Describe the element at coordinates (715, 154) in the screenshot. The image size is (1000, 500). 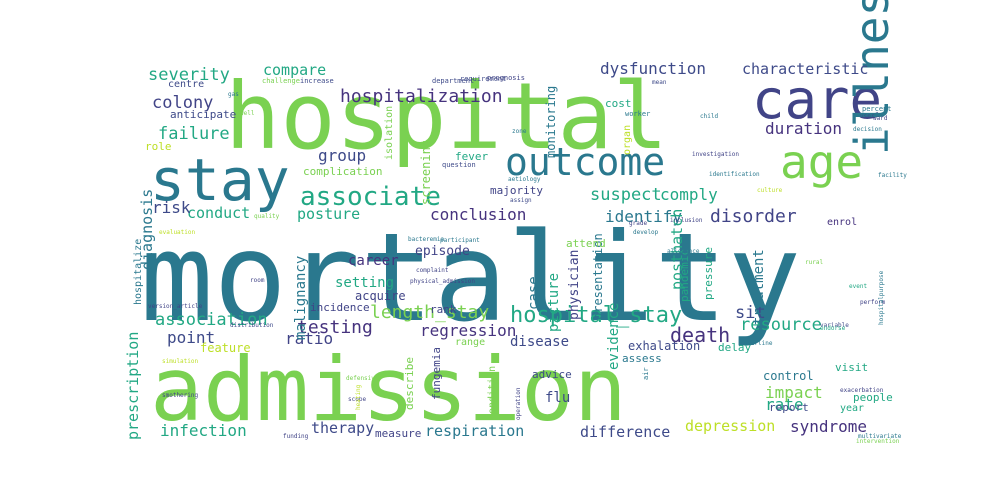
I see `word-investigation: investigation` at that location.